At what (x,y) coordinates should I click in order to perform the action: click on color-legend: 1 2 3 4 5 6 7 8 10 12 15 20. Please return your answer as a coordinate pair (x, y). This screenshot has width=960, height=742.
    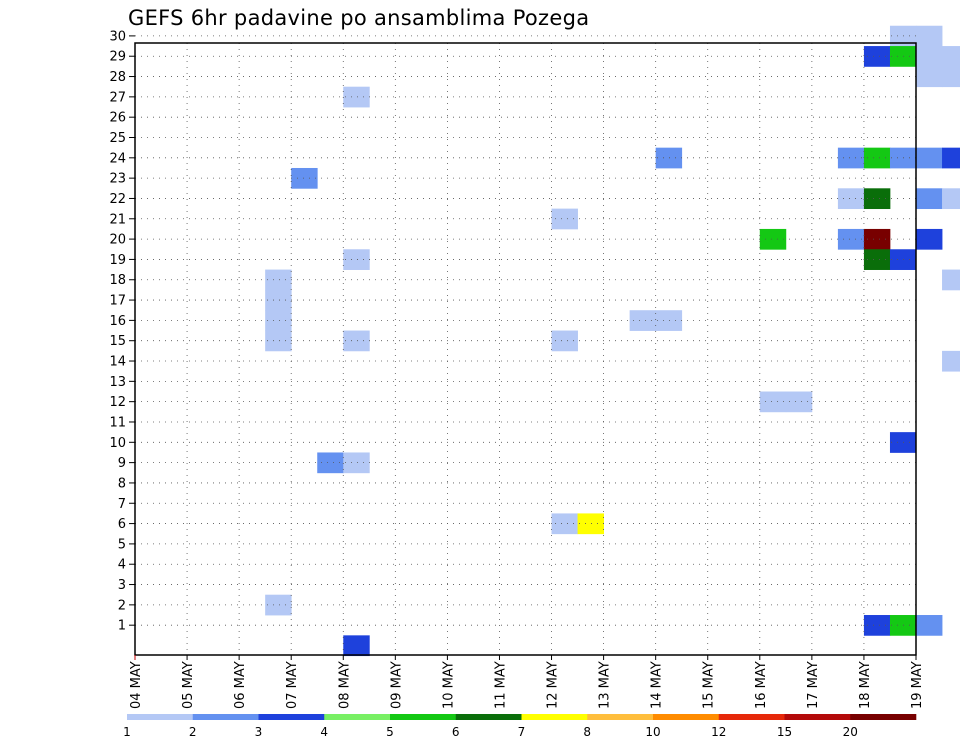
    Looking at the image, I should click on (520, 726).